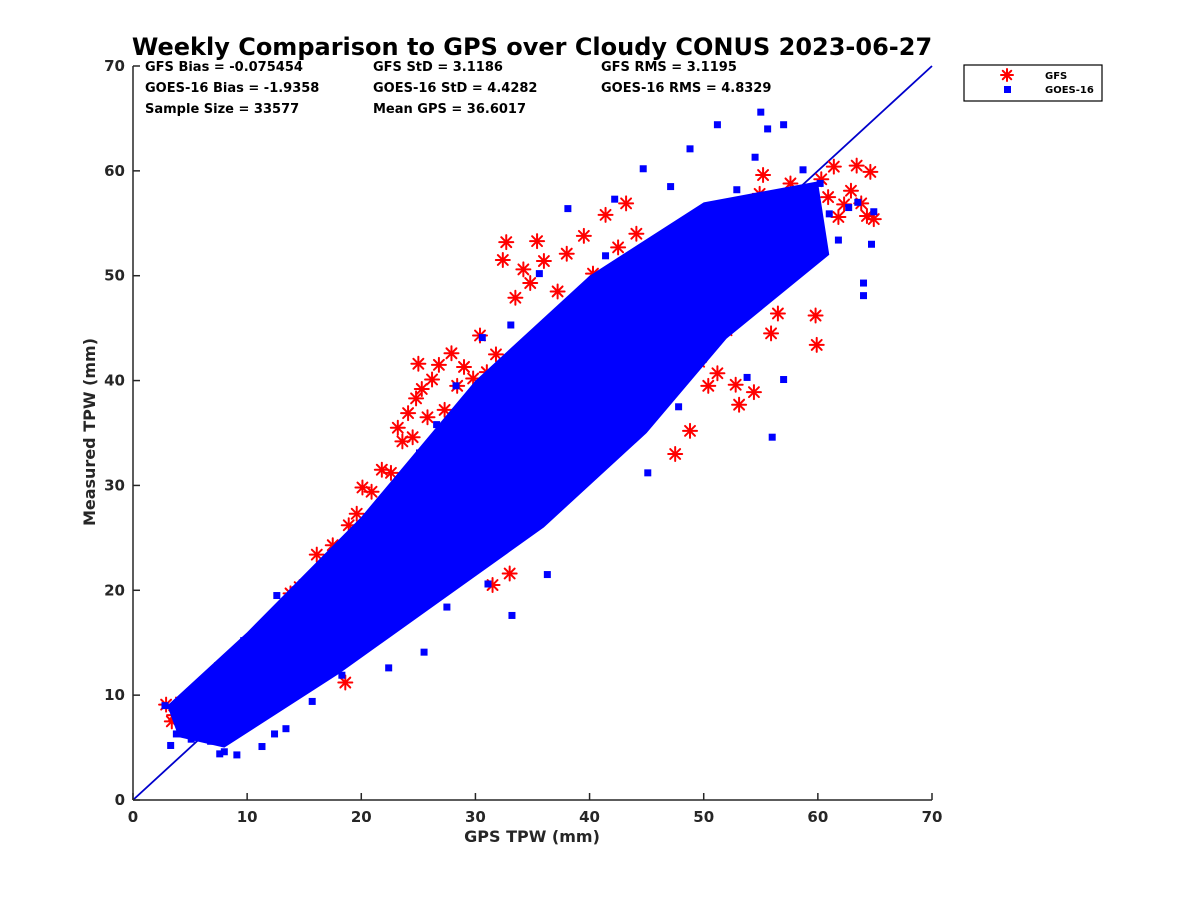 The image size is (1200, 900). I want to click on x-tick-label: 10, so click(247, 817).